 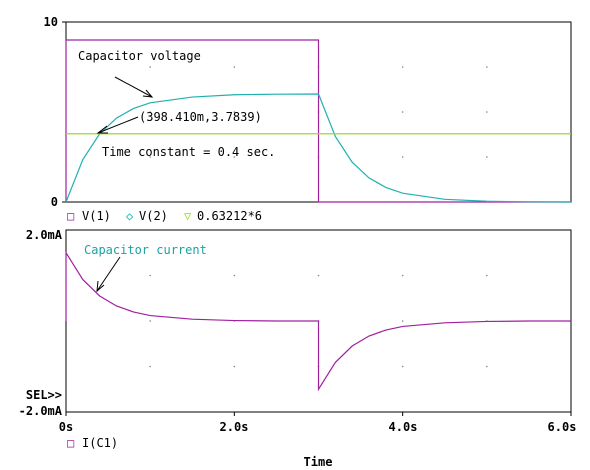 I want to click on annotation-capacitor-current: Capacitor current, so click(x=145, y=250).